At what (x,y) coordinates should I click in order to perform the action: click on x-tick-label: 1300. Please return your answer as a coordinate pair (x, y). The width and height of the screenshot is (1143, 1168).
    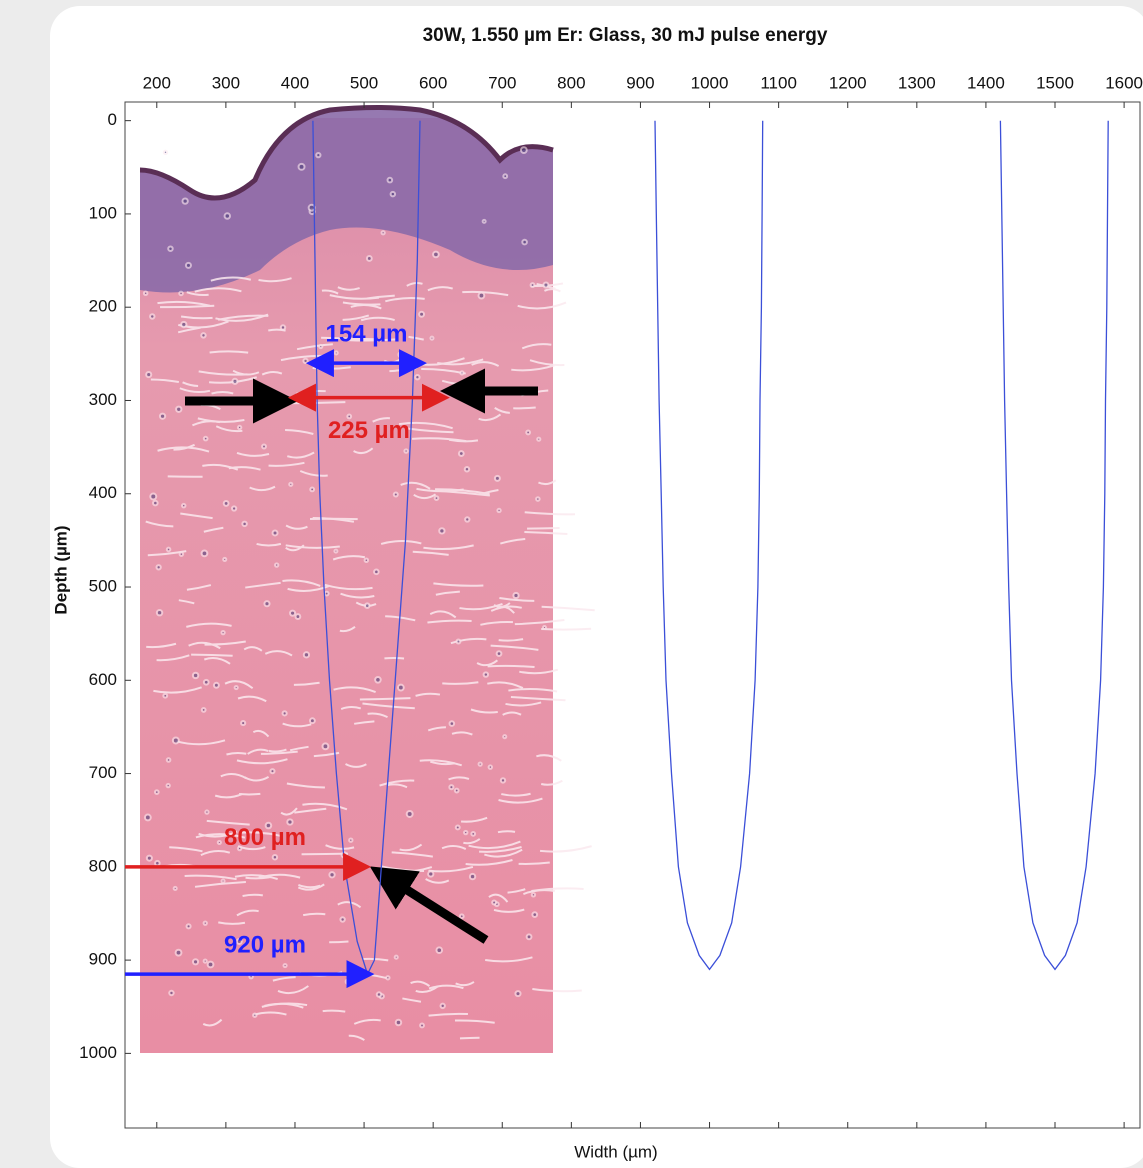
    Looking at the image, I should click on (917, 82).